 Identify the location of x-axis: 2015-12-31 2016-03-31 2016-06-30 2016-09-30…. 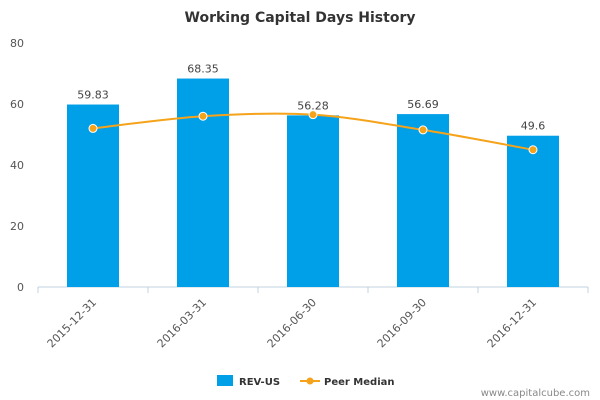
(313, 318).